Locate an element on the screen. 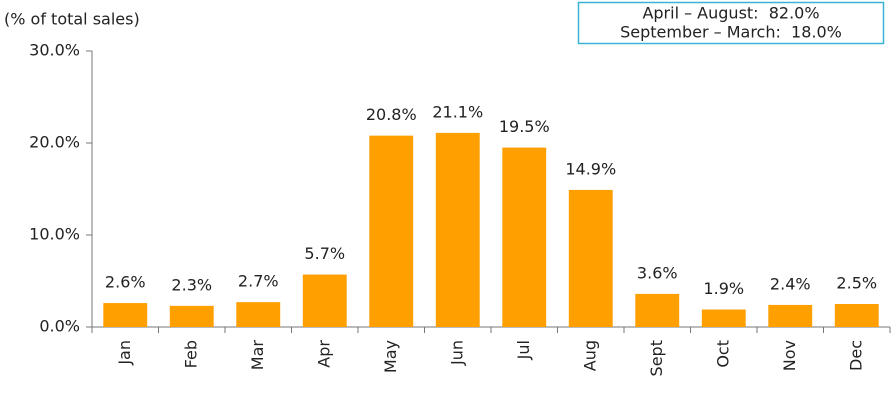 The height and width of the screenshot is (403, 893). y-tick-label: 30.0% is located at coordinates (54, 50).